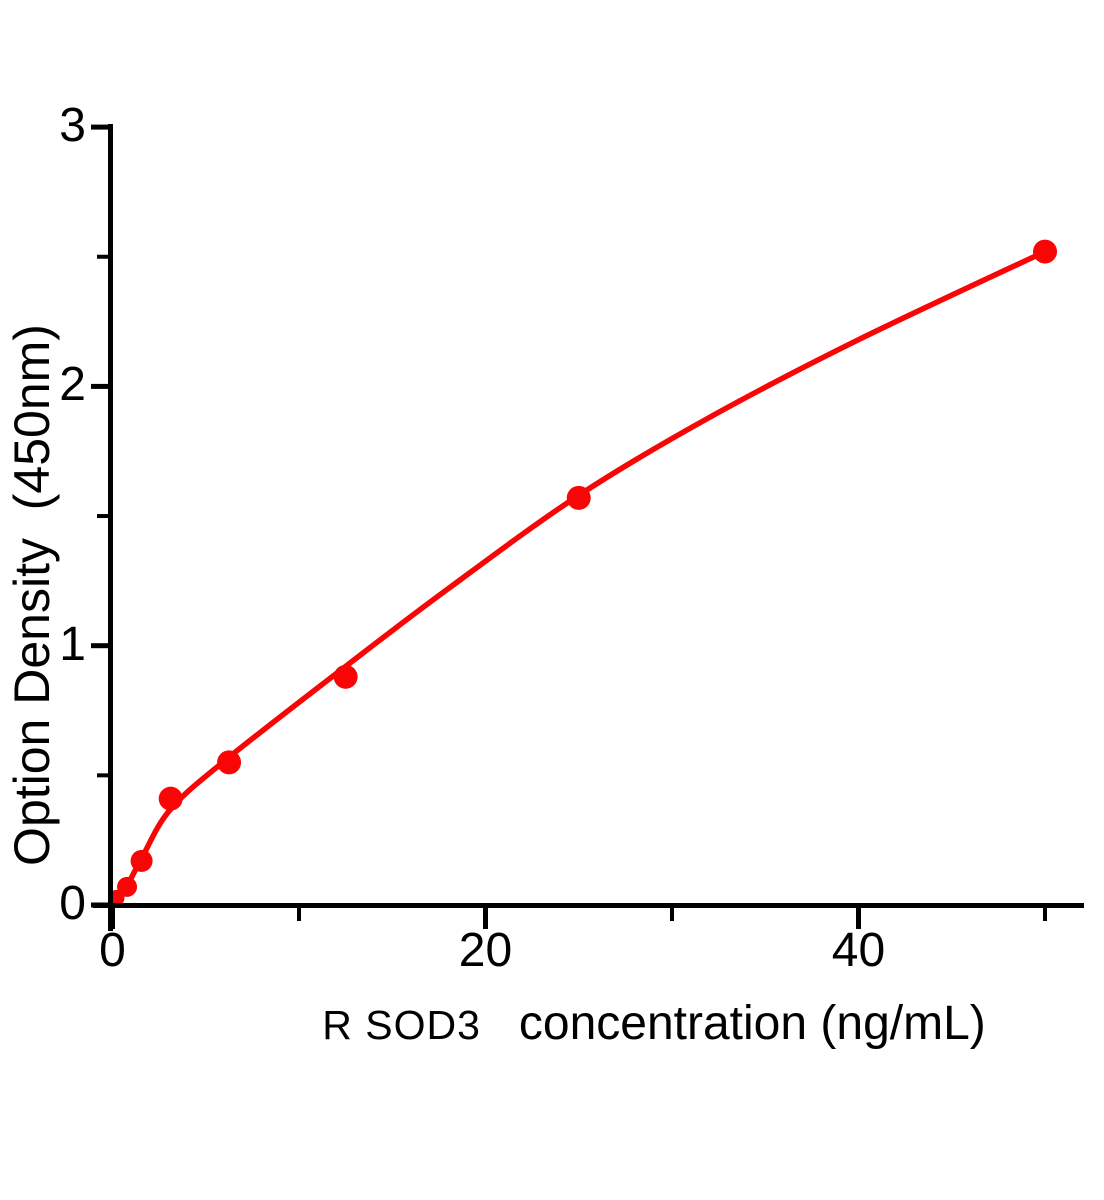  I want to click on y-tick-label: 0, so click(72, 903).